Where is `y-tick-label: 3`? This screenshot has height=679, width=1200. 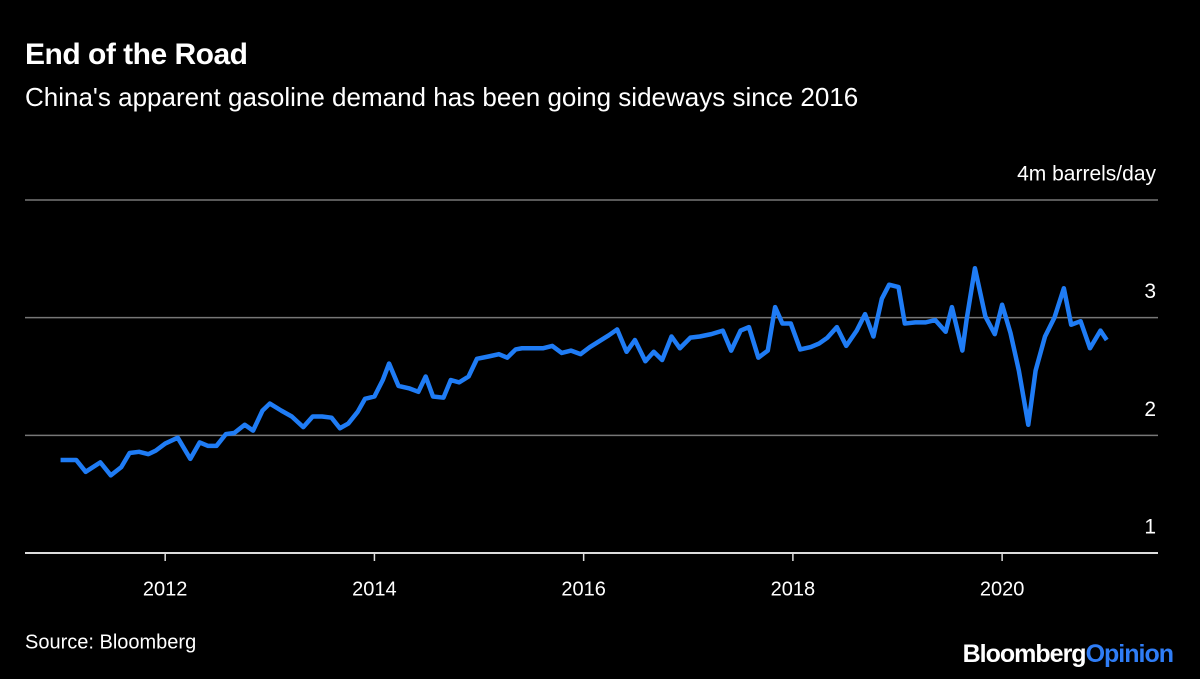
y-tick-label: 3 is located at coordinates (1150, 291).